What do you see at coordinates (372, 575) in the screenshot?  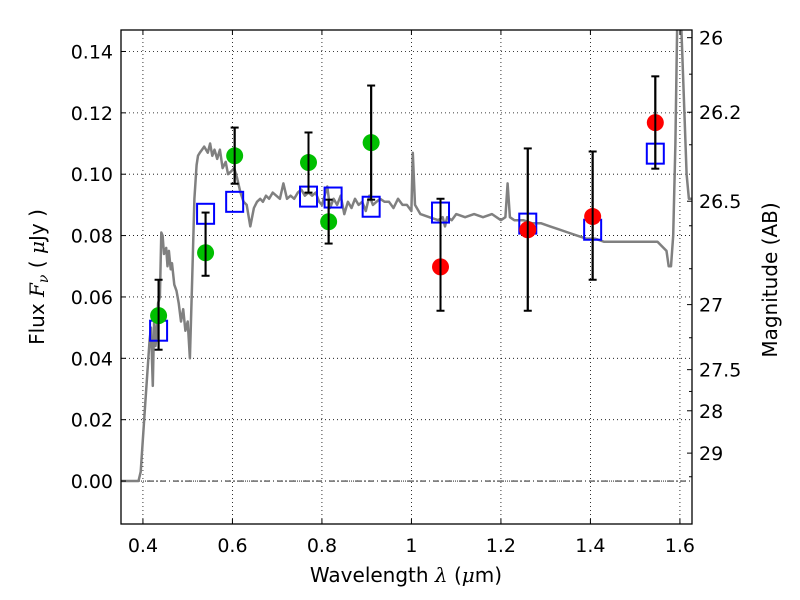 I see `x-axis-label-text: Wavelength` at bounding box center [372, 575].